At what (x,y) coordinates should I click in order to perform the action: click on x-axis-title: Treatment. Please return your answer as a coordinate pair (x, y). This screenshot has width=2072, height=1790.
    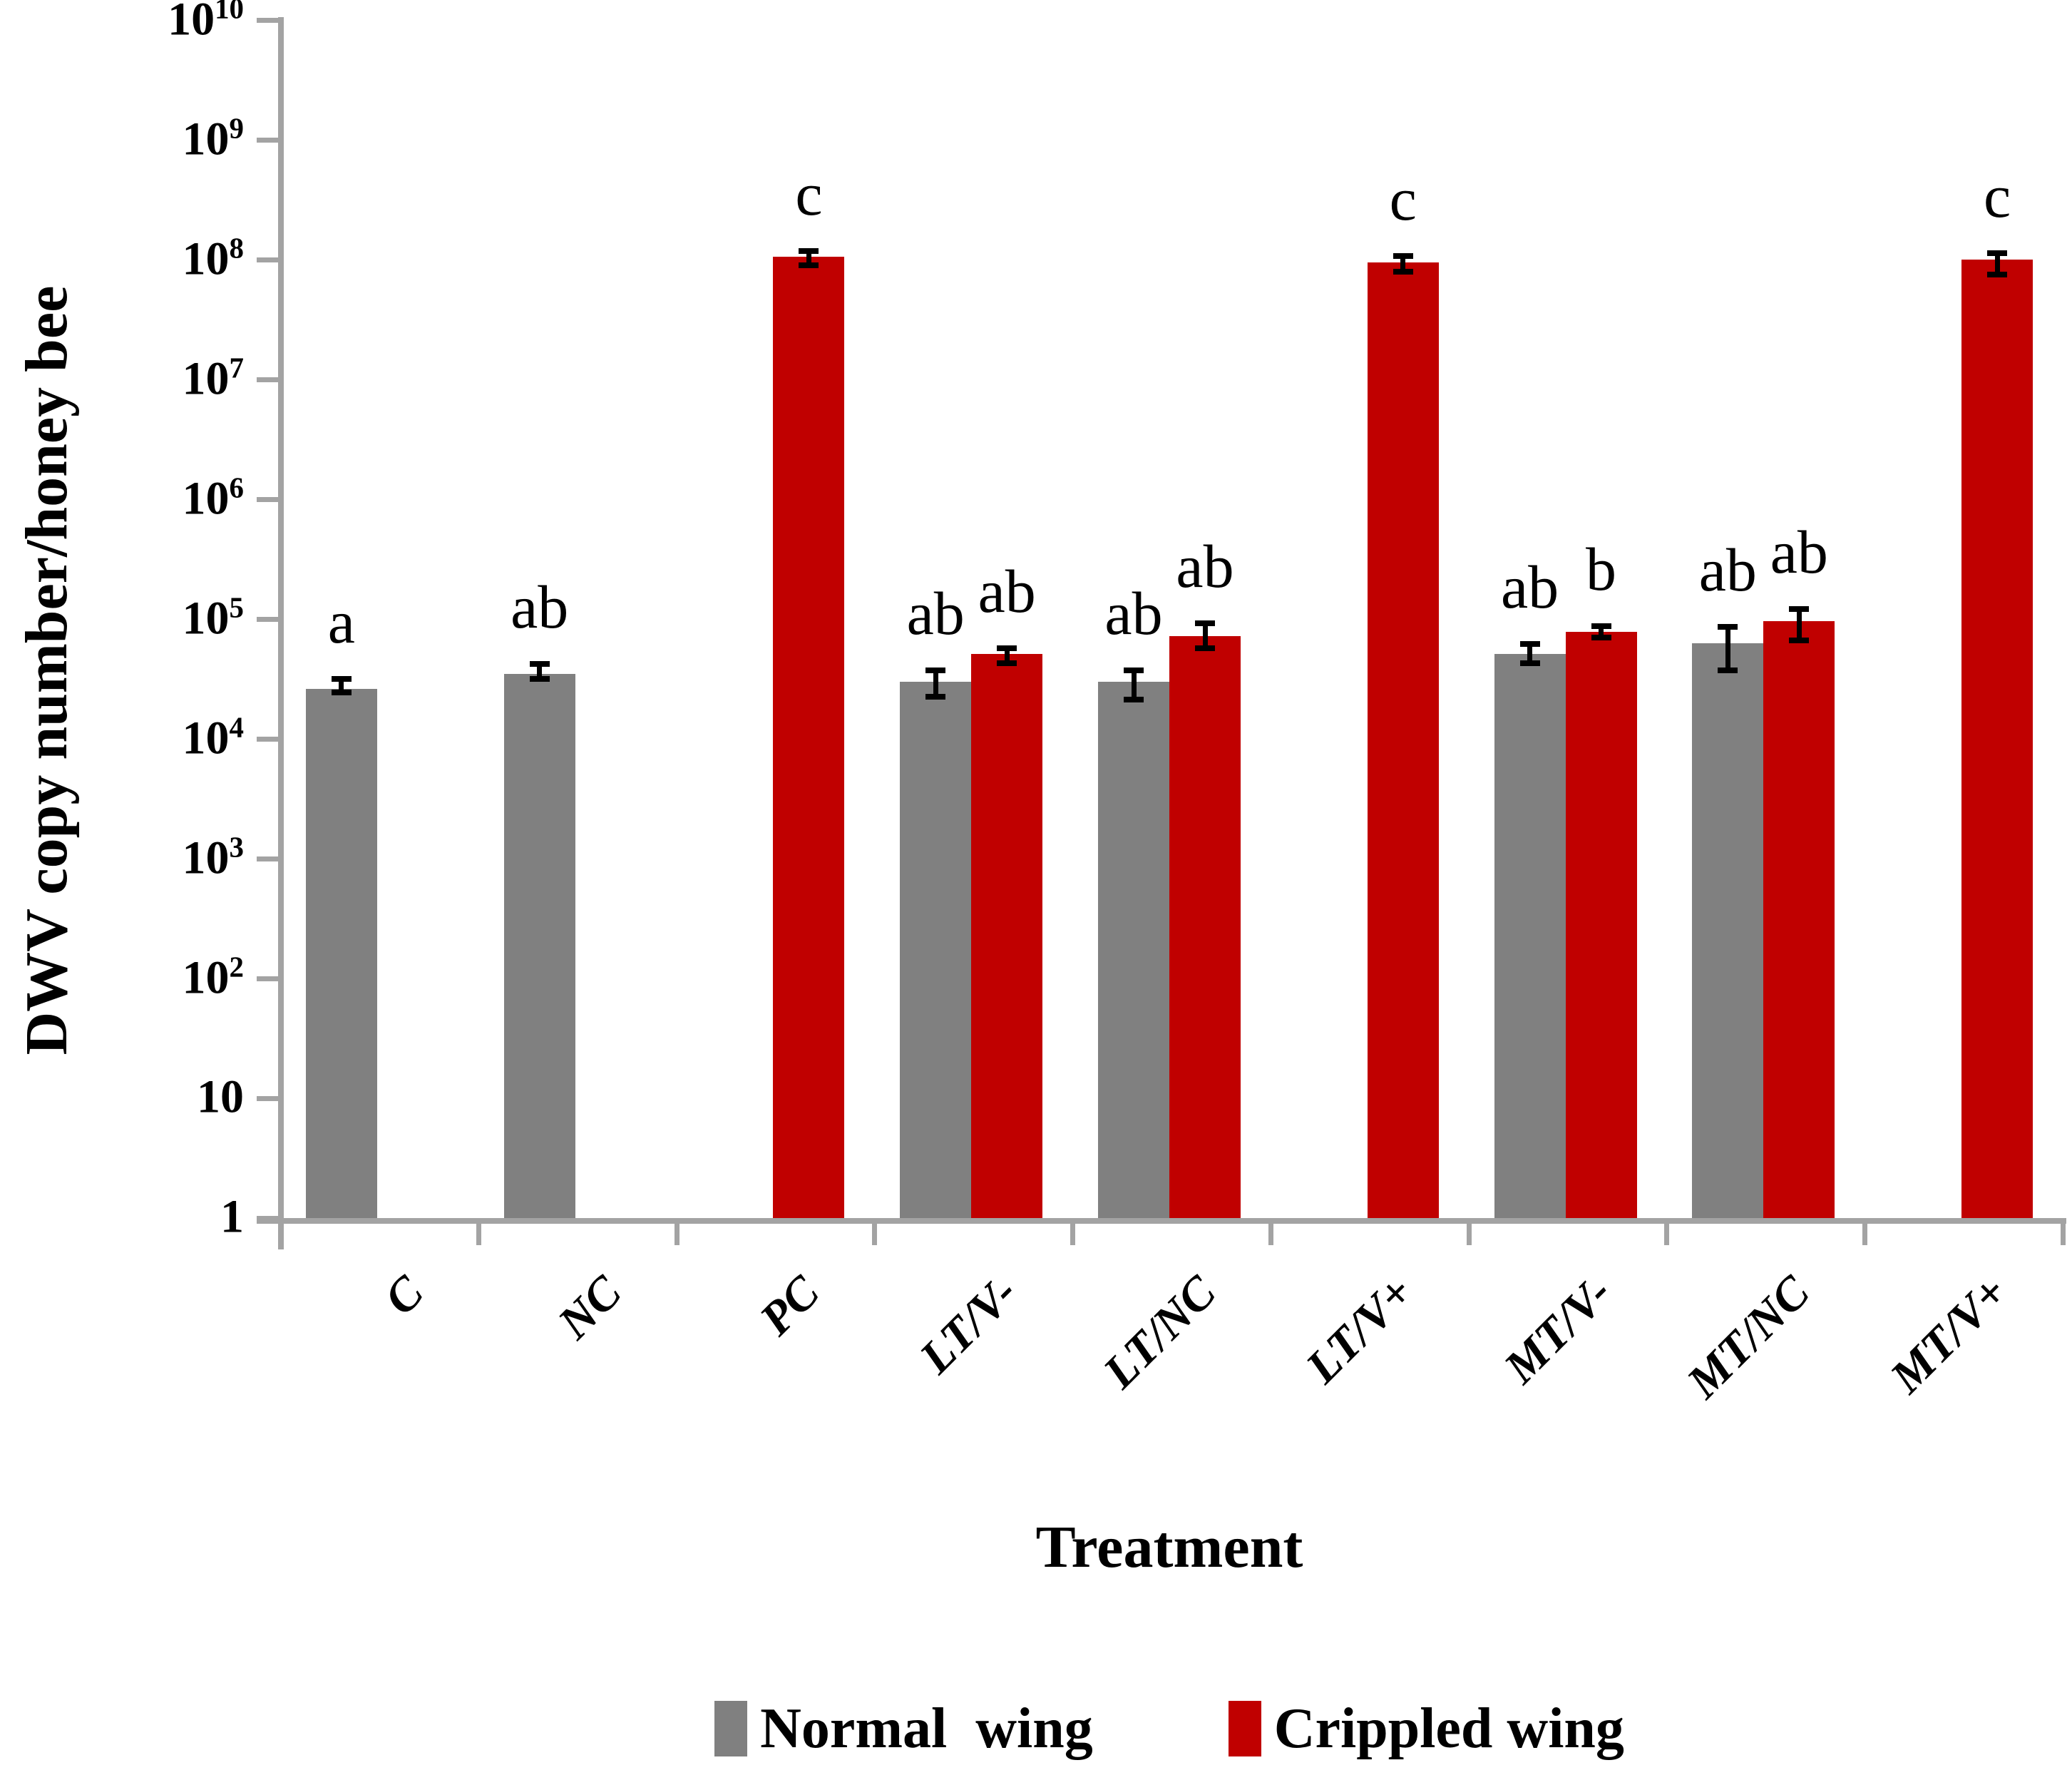
    Looking at the image, I should click on (1169, 1547).